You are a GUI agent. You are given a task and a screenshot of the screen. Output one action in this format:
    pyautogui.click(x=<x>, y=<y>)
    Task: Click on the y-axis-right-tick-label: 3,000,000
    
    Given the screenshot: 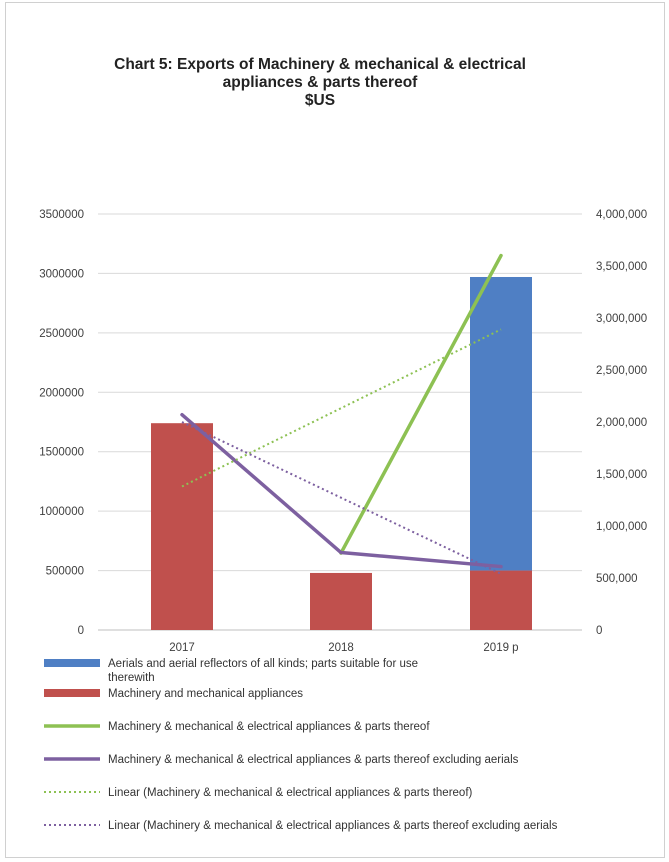 What is the action you would take?
    pyautogui.click(x=621, y=319)
    